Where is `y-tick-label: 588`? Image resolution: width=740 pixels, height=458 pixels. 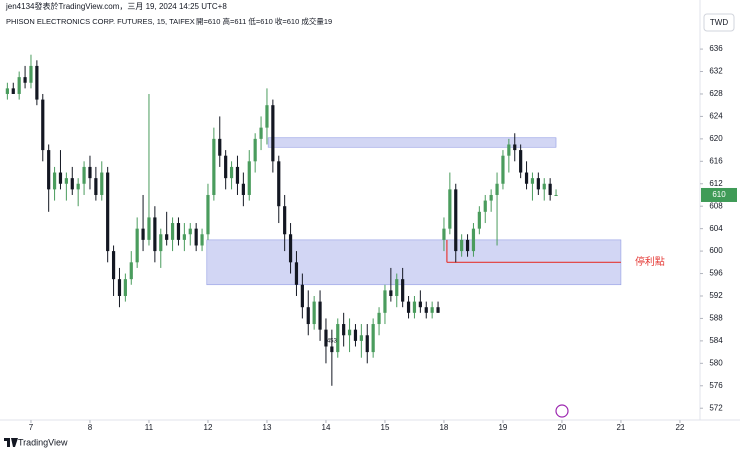 y-tick-label: 588 is located at coordinates (716, 318).